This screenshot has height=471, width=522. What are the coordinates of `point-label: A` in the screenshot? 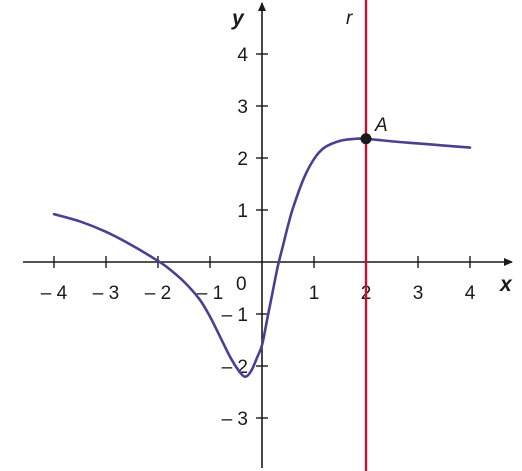 It's located at (381, 125).